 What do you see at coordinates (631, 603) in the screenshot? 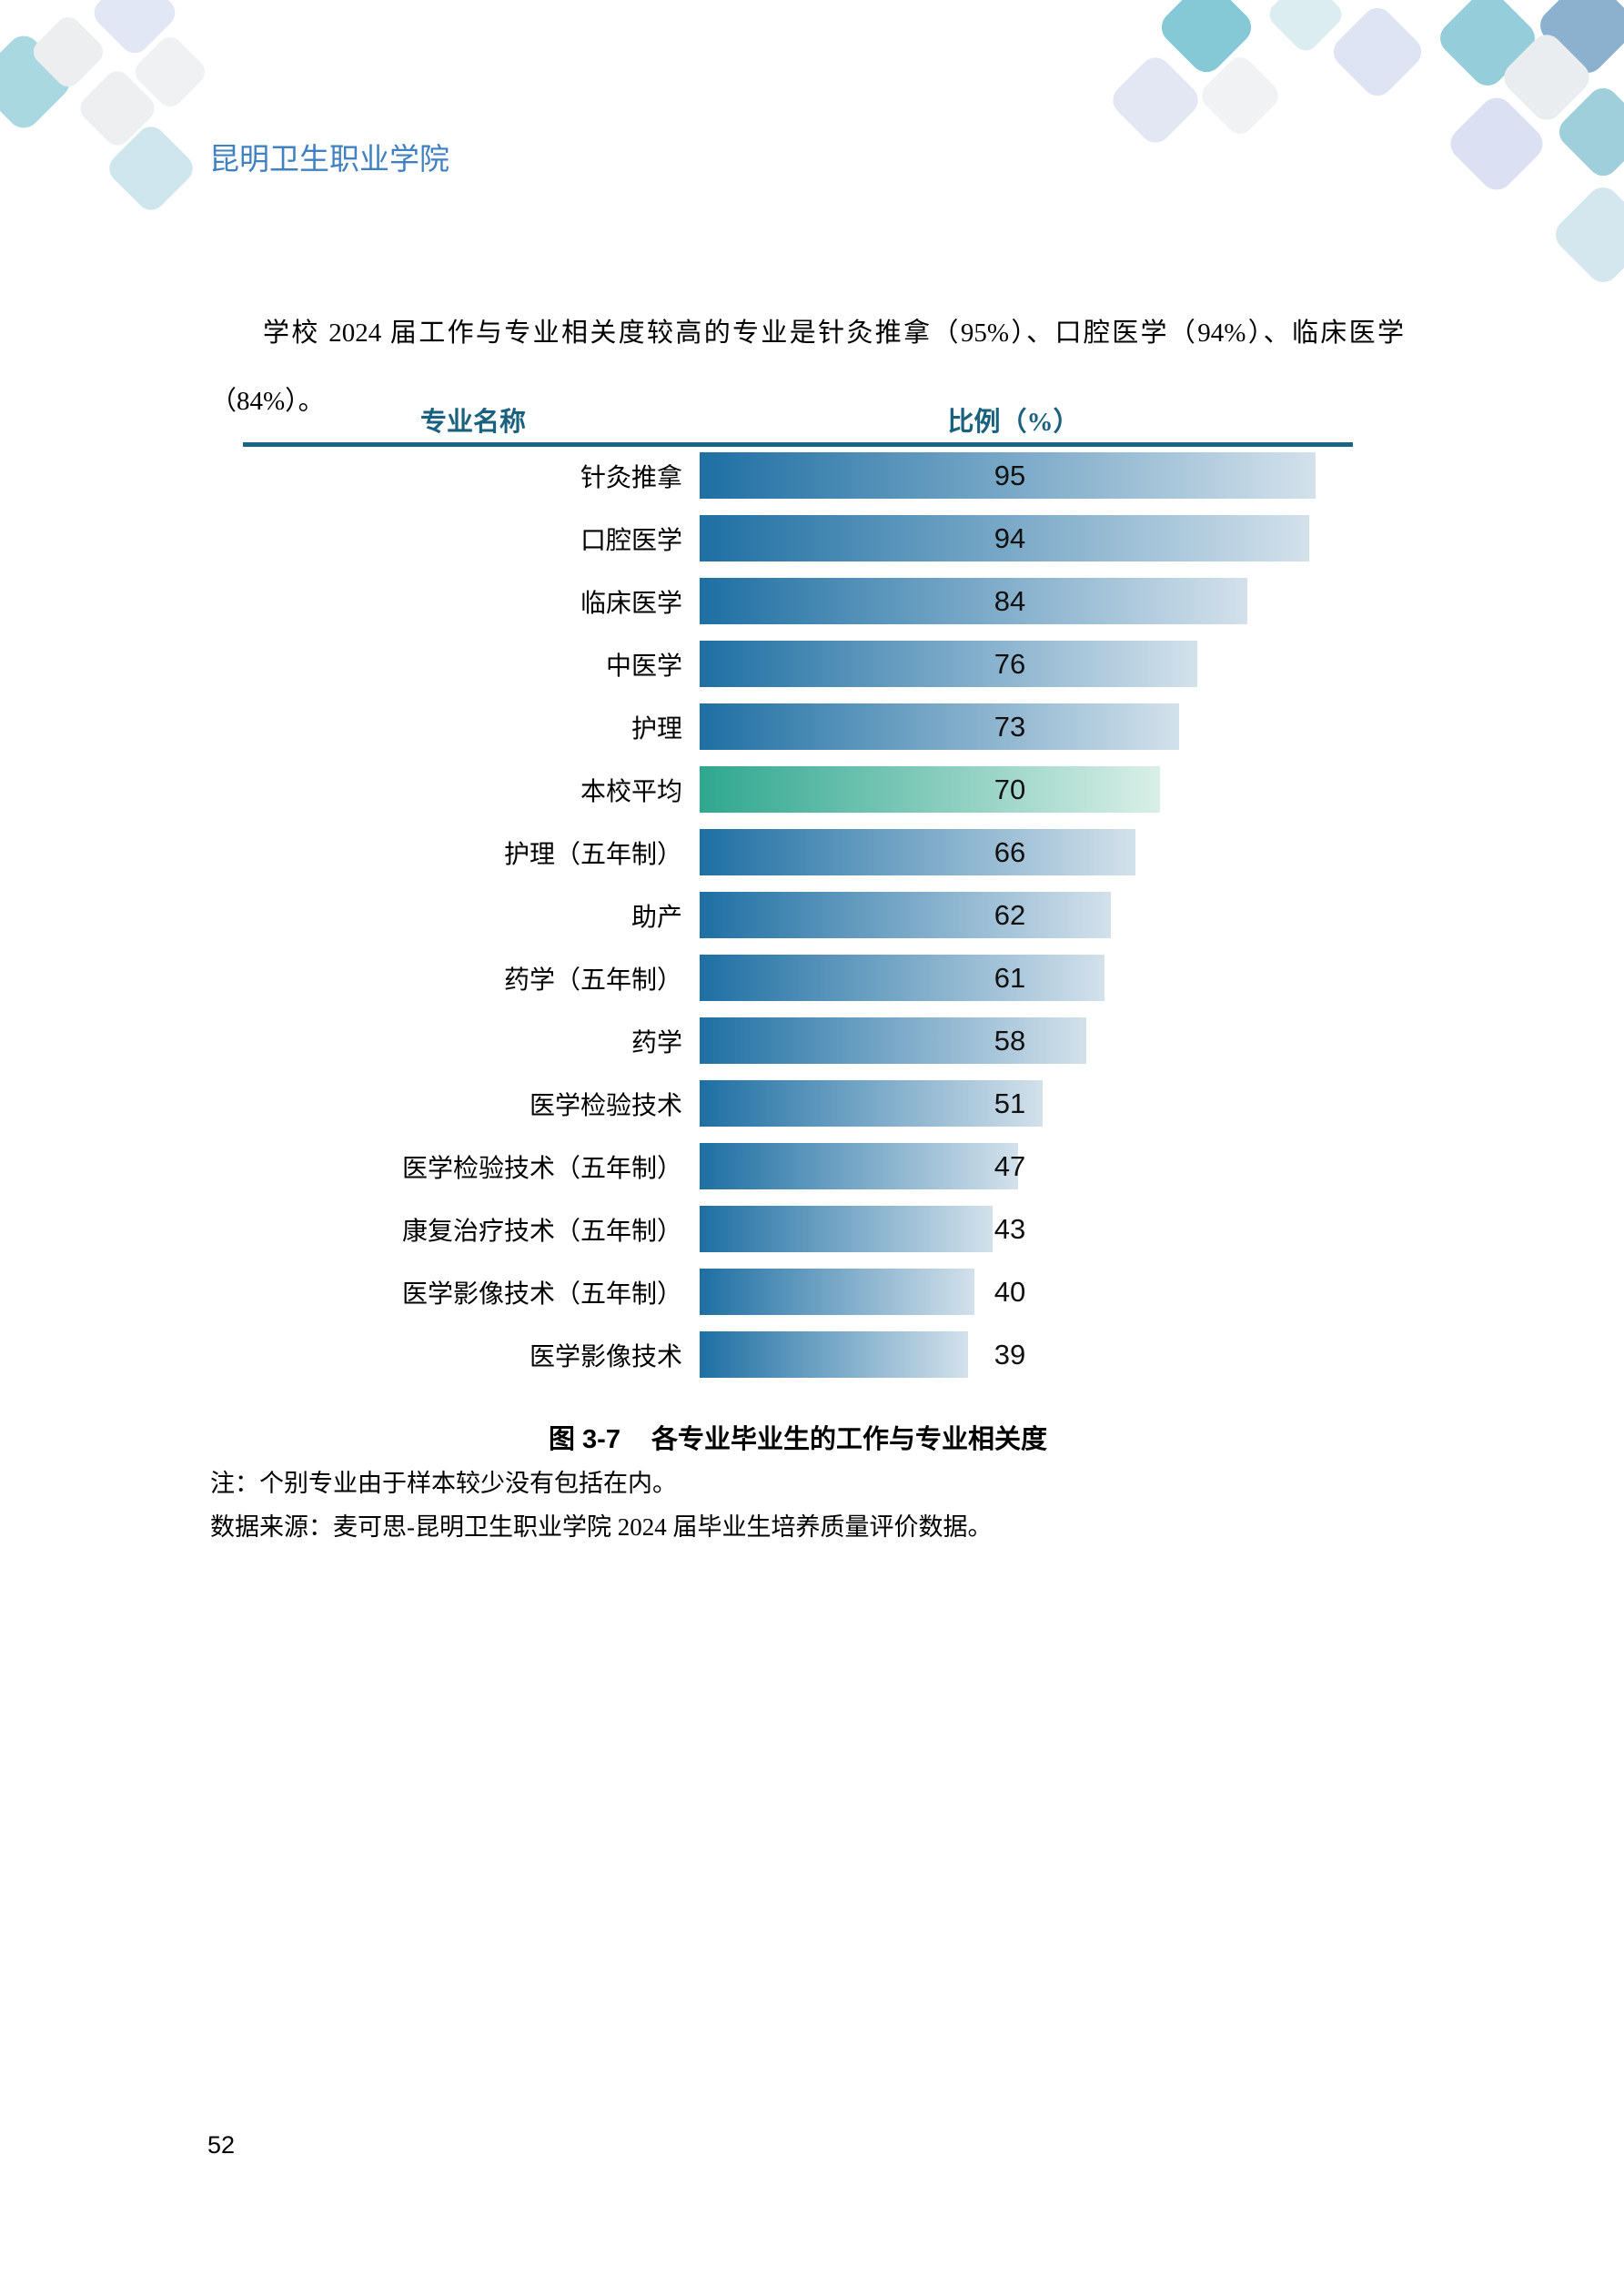
I see `row-label: 临床医学` at bounding box center [631, 603].